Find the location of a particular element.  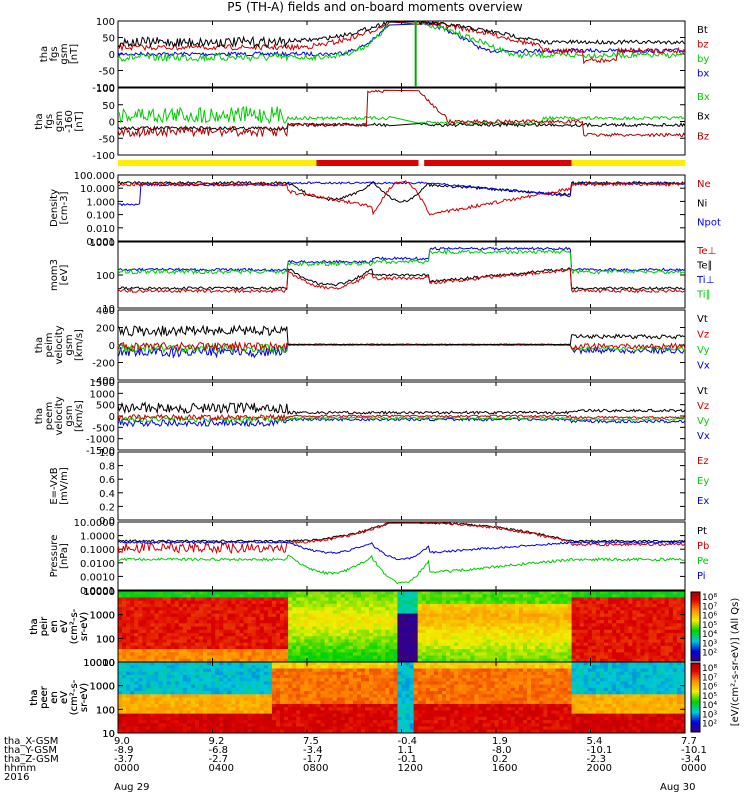

peer-spectrogram is located at coordinates (402, 698).